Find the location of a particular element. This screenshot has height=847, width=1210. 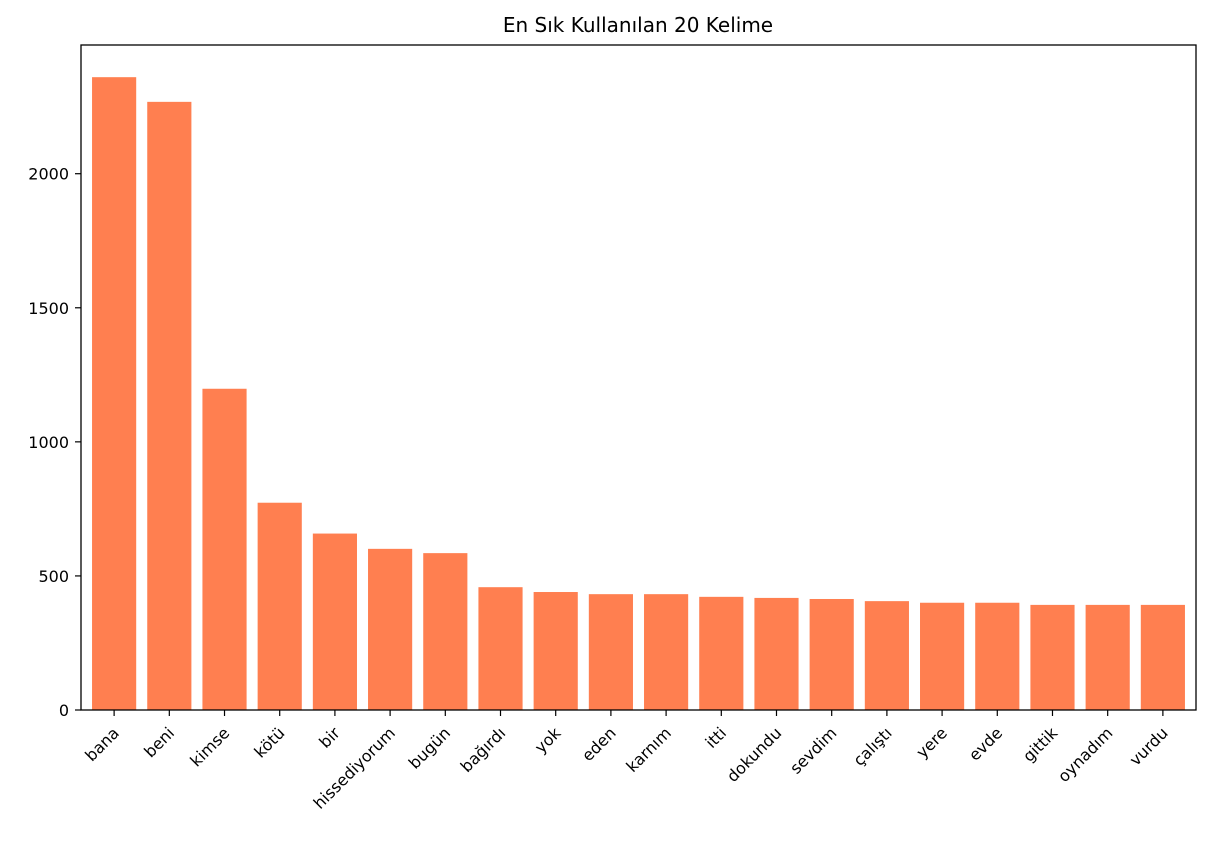

y-tick-label: 0 is located at coordinates (64, 710).